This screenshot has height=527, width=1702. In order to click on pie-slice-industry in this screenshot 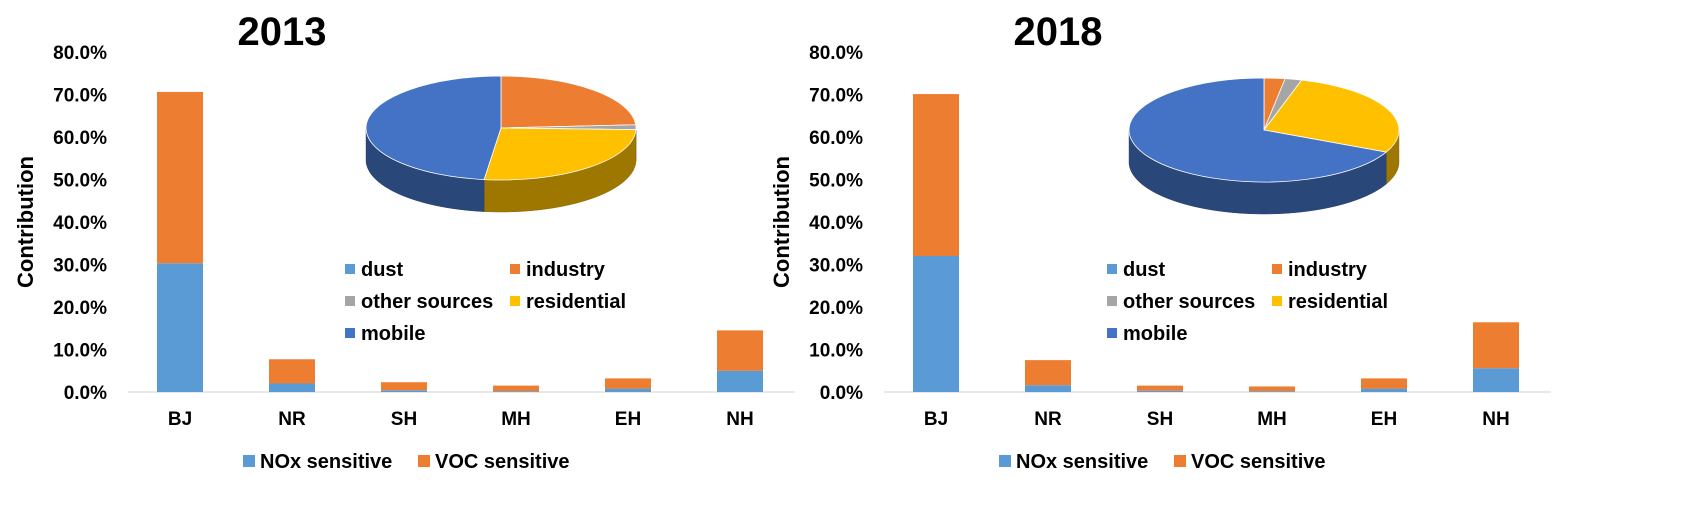, I will do `click(568, 102)`.